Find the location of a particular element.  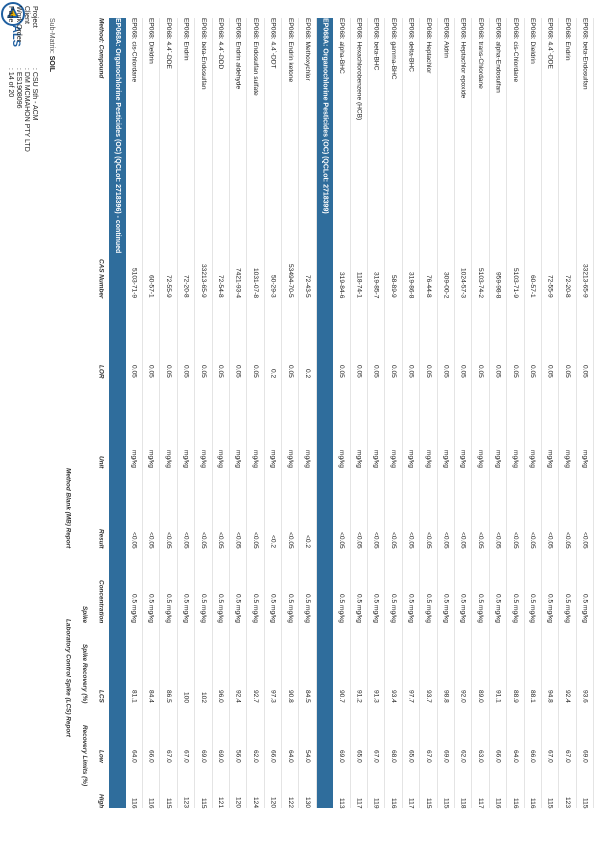

logo-text: ALS is located at coordinates (16, 36).